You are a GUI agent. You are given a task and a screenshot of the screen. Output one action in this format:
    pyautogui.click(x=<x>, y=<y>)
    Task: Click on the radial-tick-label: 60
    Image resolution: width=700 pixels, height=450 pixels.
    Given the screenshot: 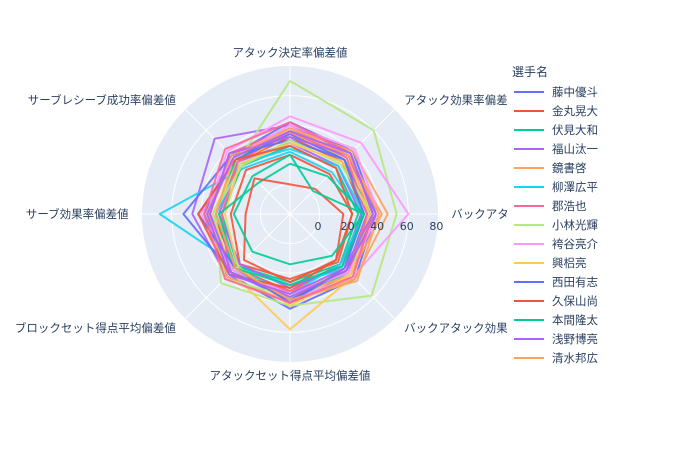 What is the action you would take?
    pyautogui.click(x=407, y=226)
    